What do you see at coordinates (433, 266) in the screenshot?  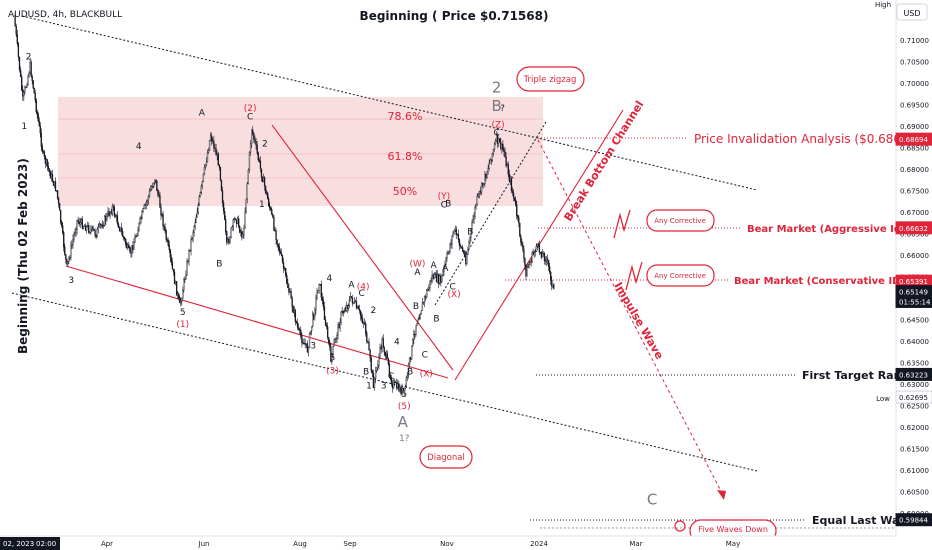 I see `wave-label-35: A` at bounding box center [433, 266].